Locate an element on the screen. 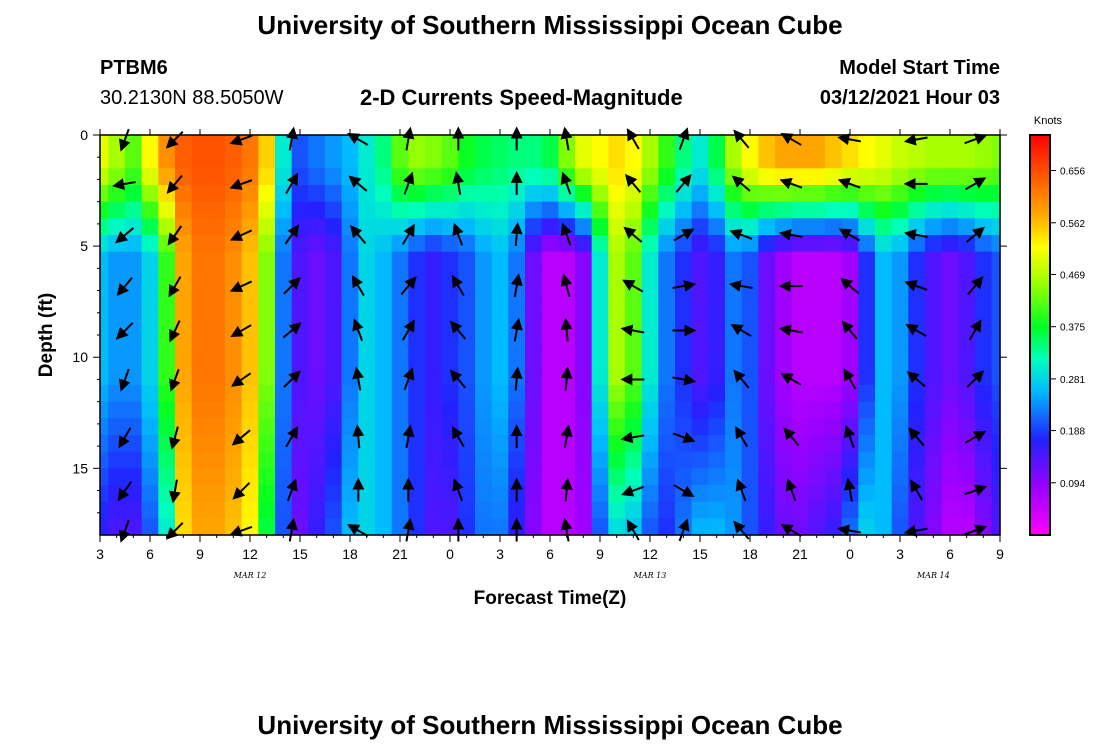 The image size is (1100, 750). colorbar-tick-label: 0.469 is located at coordinates (1072, 275).